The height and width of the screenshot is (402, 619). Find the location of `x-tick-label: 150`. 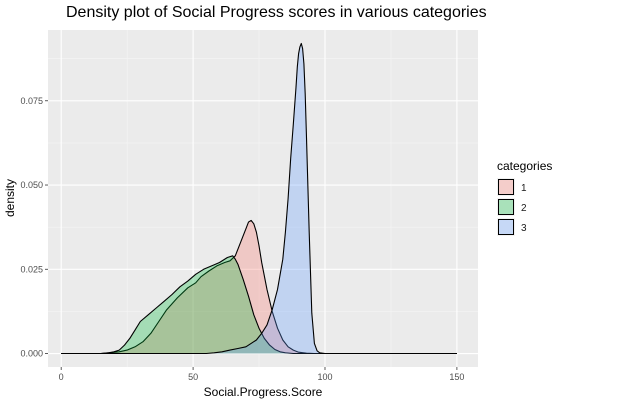

x-tick-label: 150 is located at coordinates (456, 377).